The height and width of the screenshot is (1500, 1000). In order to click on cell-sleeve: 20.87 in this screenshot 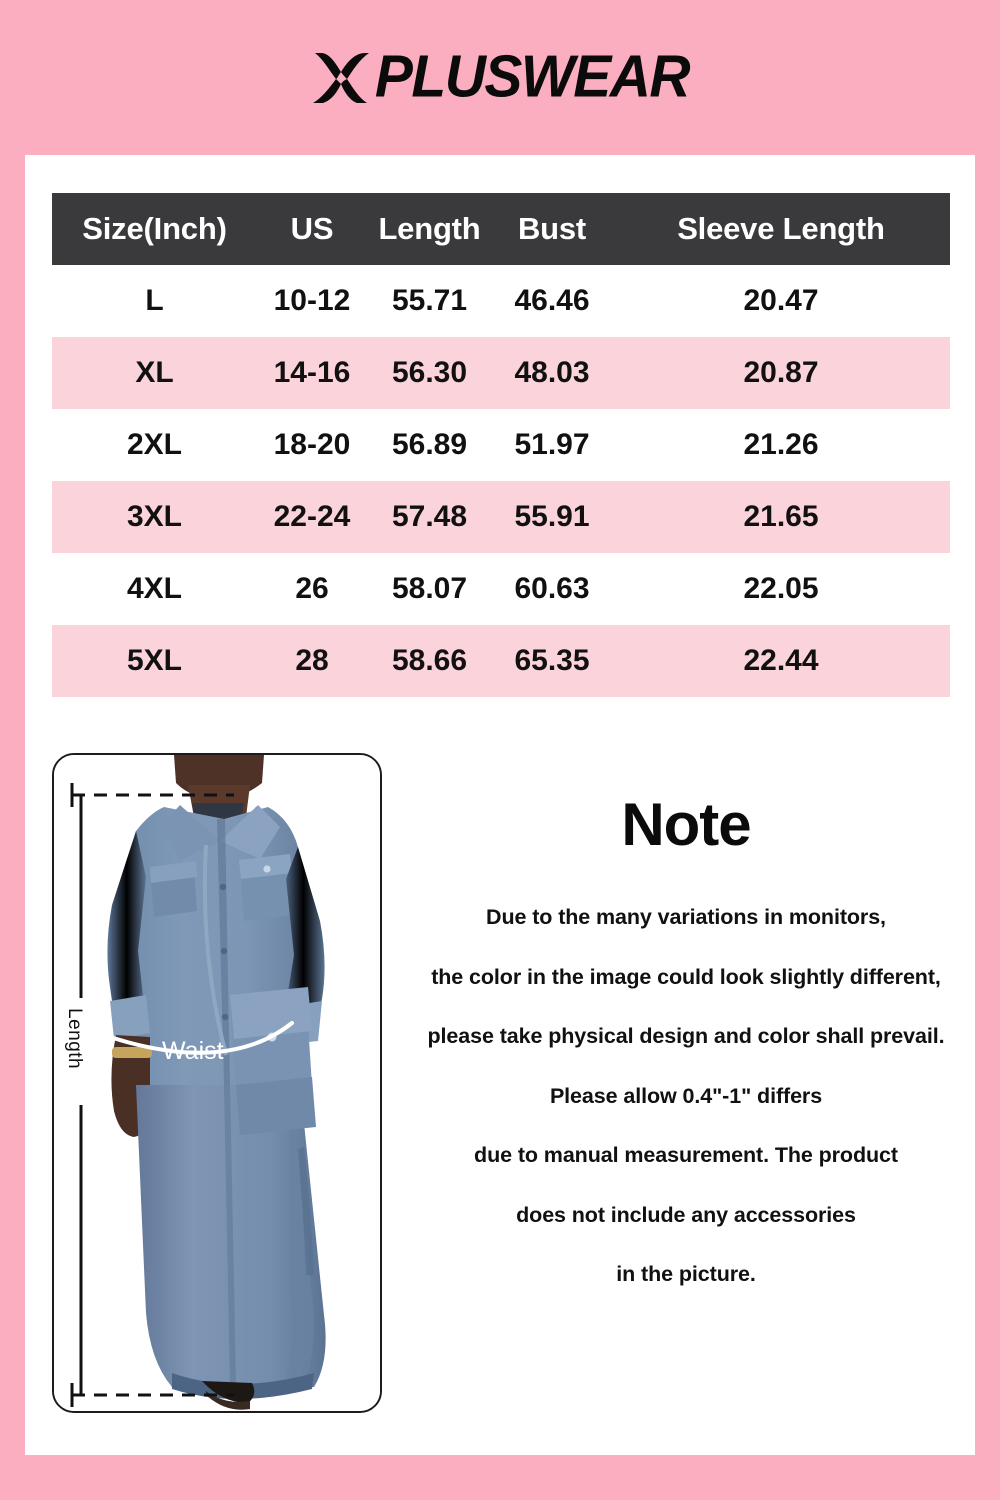, I will do `click(781, 373)`.